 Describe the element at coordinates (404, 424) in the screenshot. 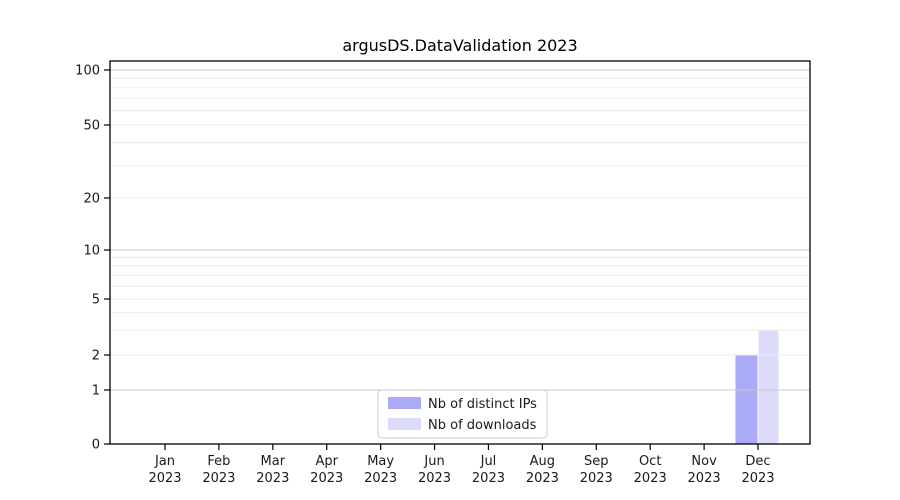

I see `legend-swatch-downloads` at that location.